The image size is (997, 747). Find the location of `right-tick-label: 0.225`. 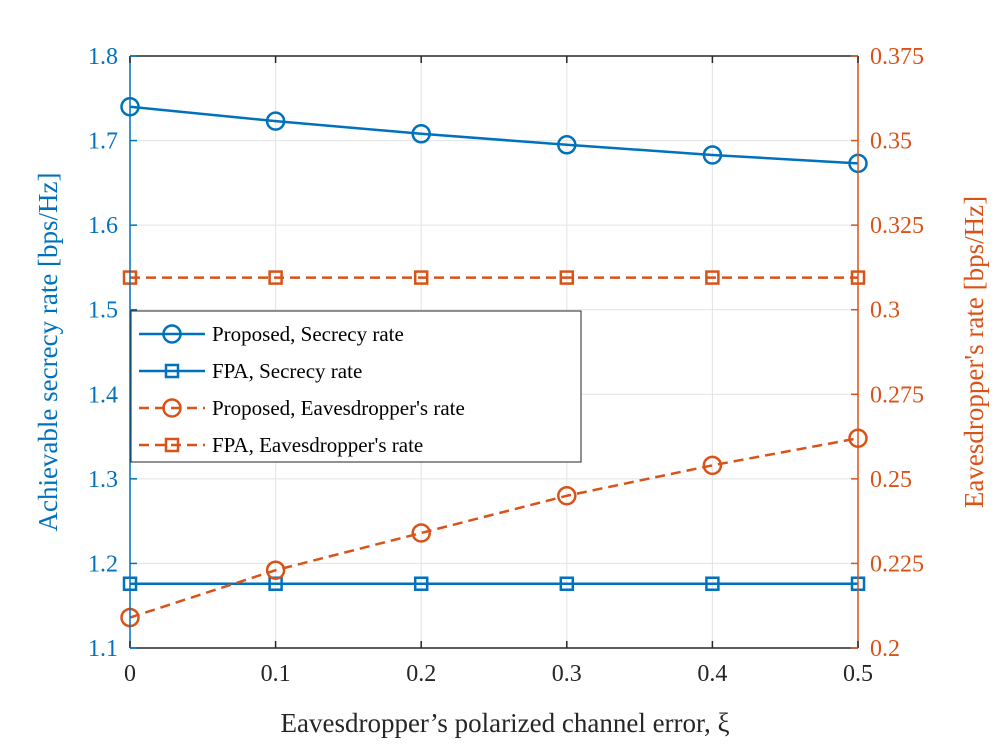

right-tick-label: 0.225 is located at coordinates (897, 564).